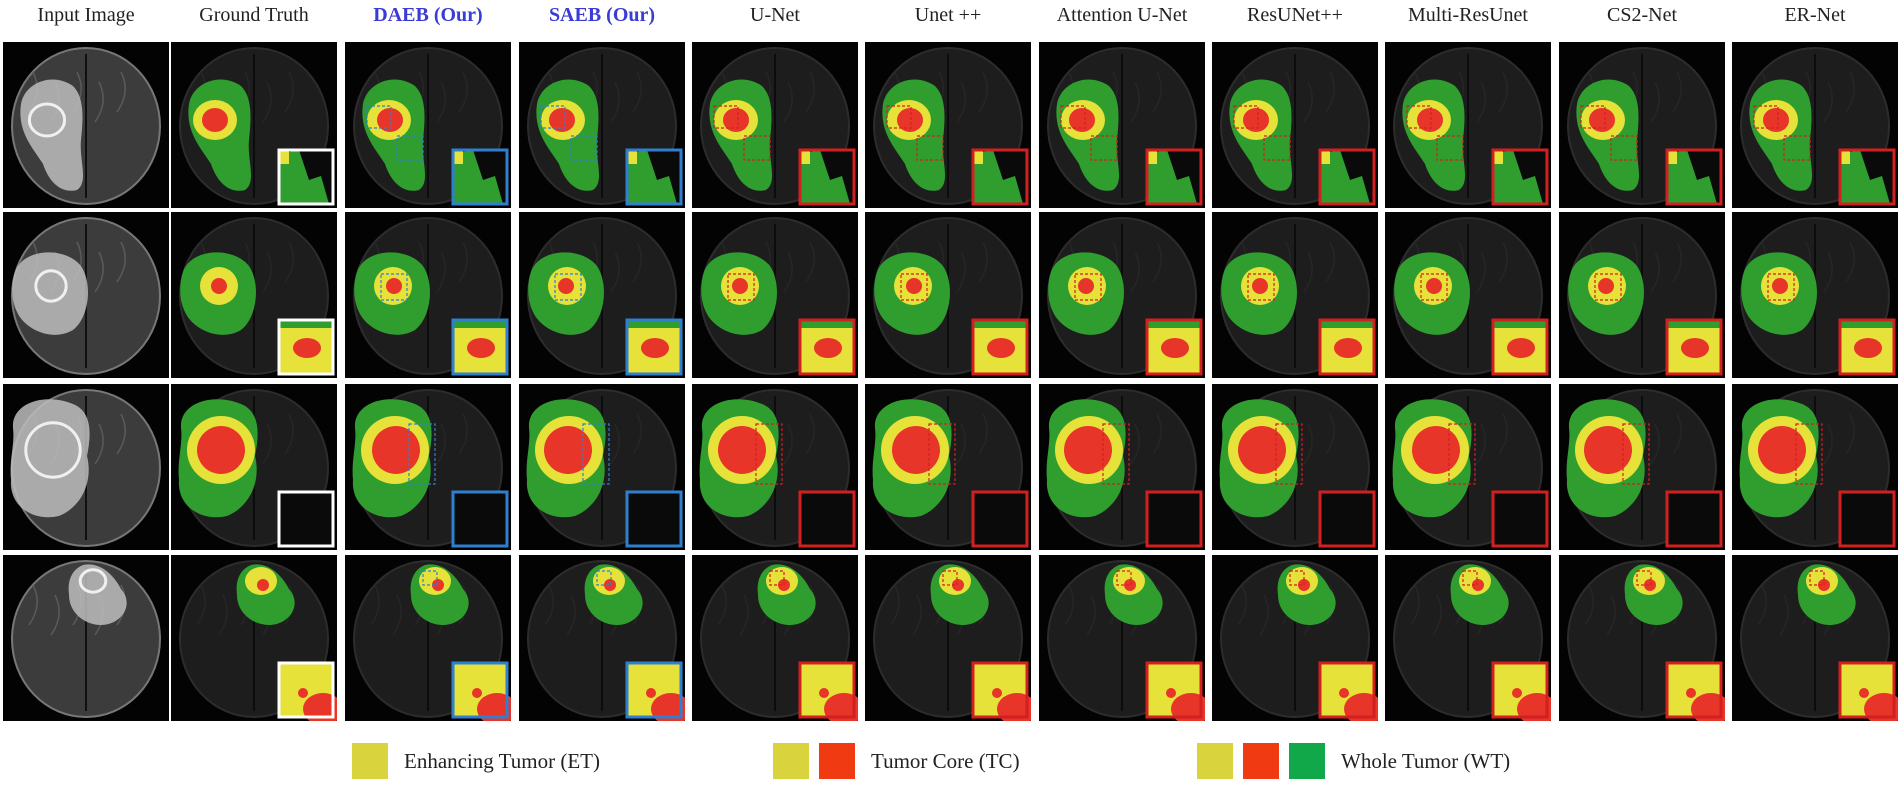 The width and height of the screenshot is (1901, 785). I want to click on legend-item: Enhancing Tumor (ET), so click(476, 761).